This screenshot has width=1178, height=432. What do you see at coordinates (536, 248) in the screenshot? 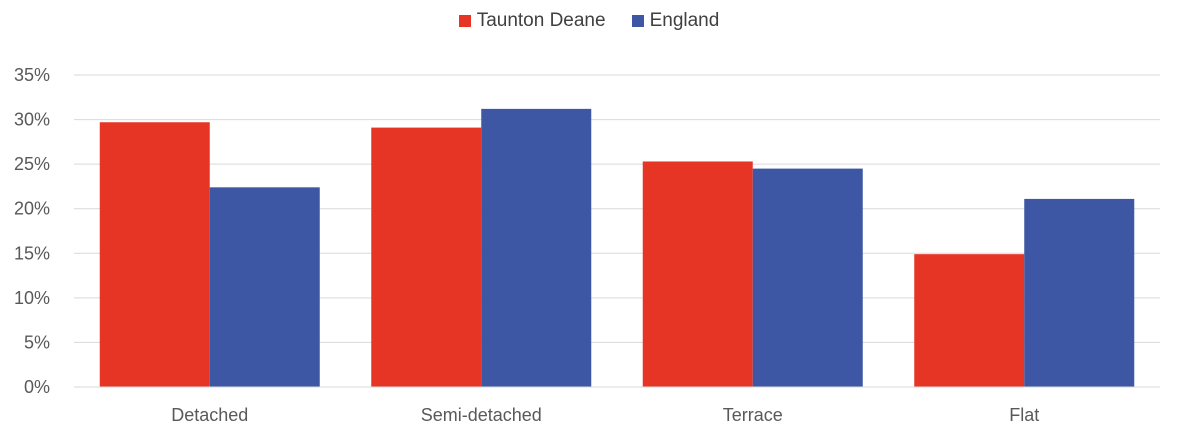
I see `bar-england-semi-detached` at bounding box center [536, 248].